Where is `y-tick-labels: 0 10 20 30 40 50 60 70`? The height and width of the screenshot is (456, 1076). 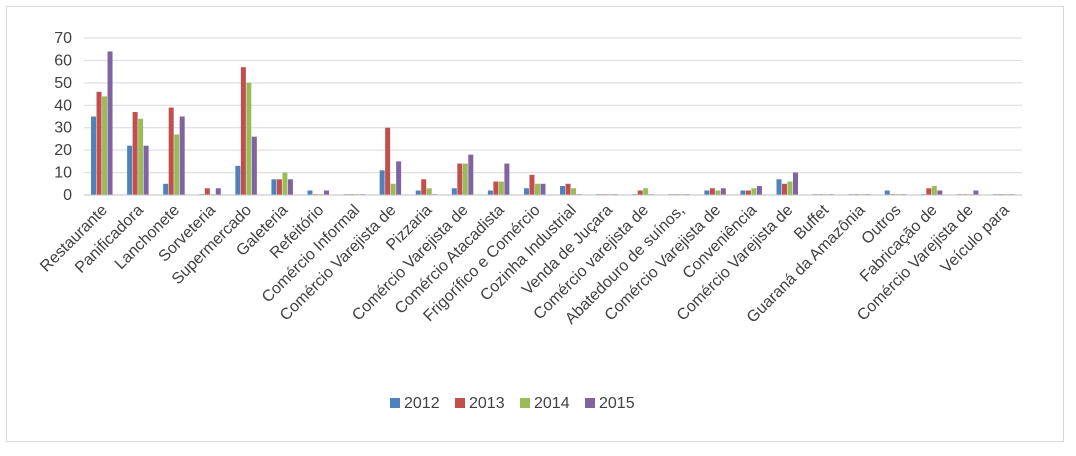
y-tick-labels: 0 10 20 30 40 50 60 70 is located at coordinates (63, 117).